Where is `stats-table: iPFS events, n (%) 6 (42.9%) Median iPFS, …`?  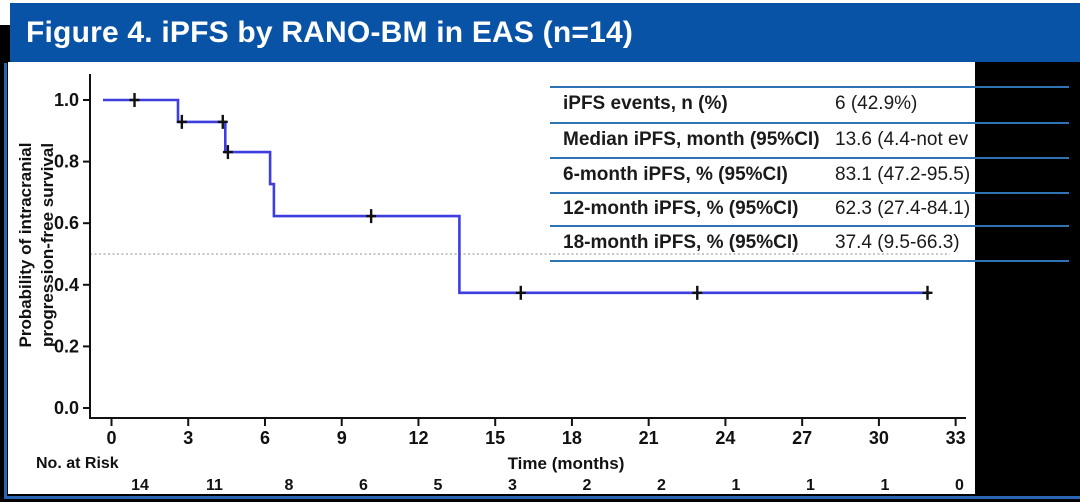
stats-table: iPFS events, n (%) 6 (42.9%) Median iPFS, … is located at coordinates (762, 174).